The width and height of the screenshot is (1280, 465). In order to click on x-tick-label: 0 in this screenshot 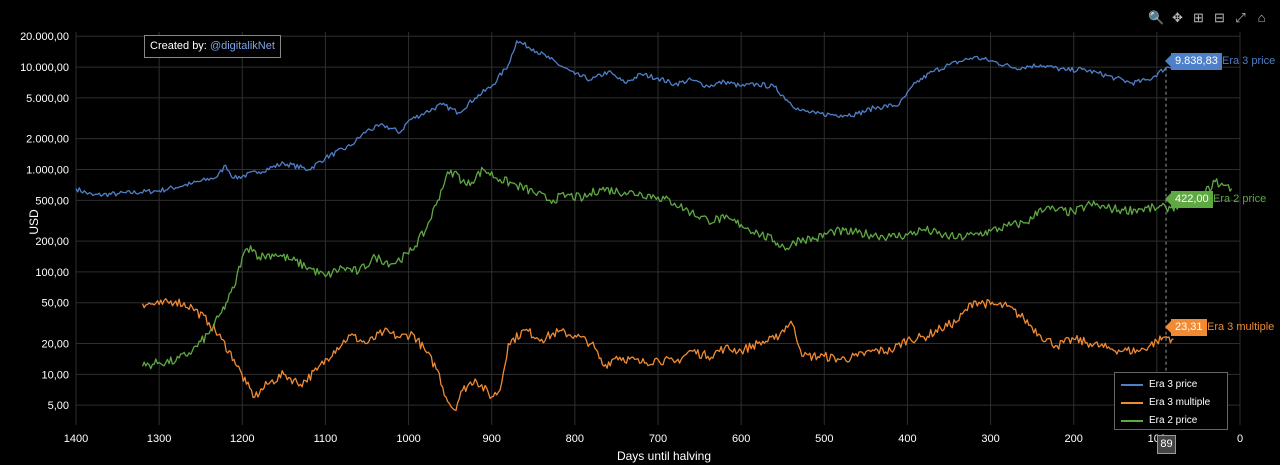, I will do `click(1240, 439)`.